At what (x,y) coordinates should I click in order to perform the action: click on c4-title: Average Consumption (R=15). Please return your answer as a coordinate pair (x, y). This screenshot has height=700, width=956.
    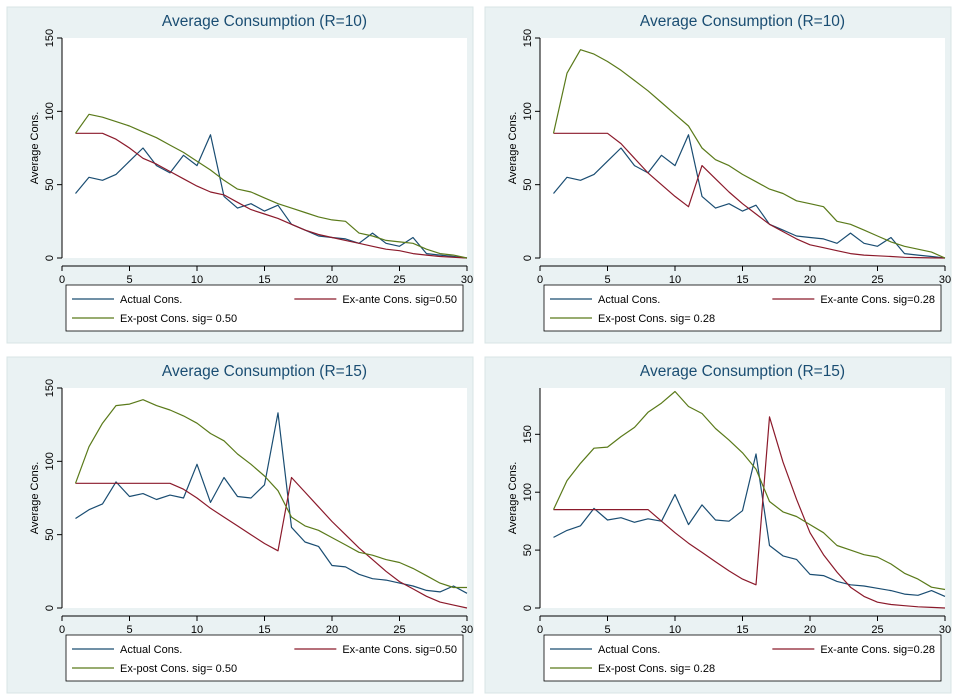
    Looking at the image, I should click on (742, 371).